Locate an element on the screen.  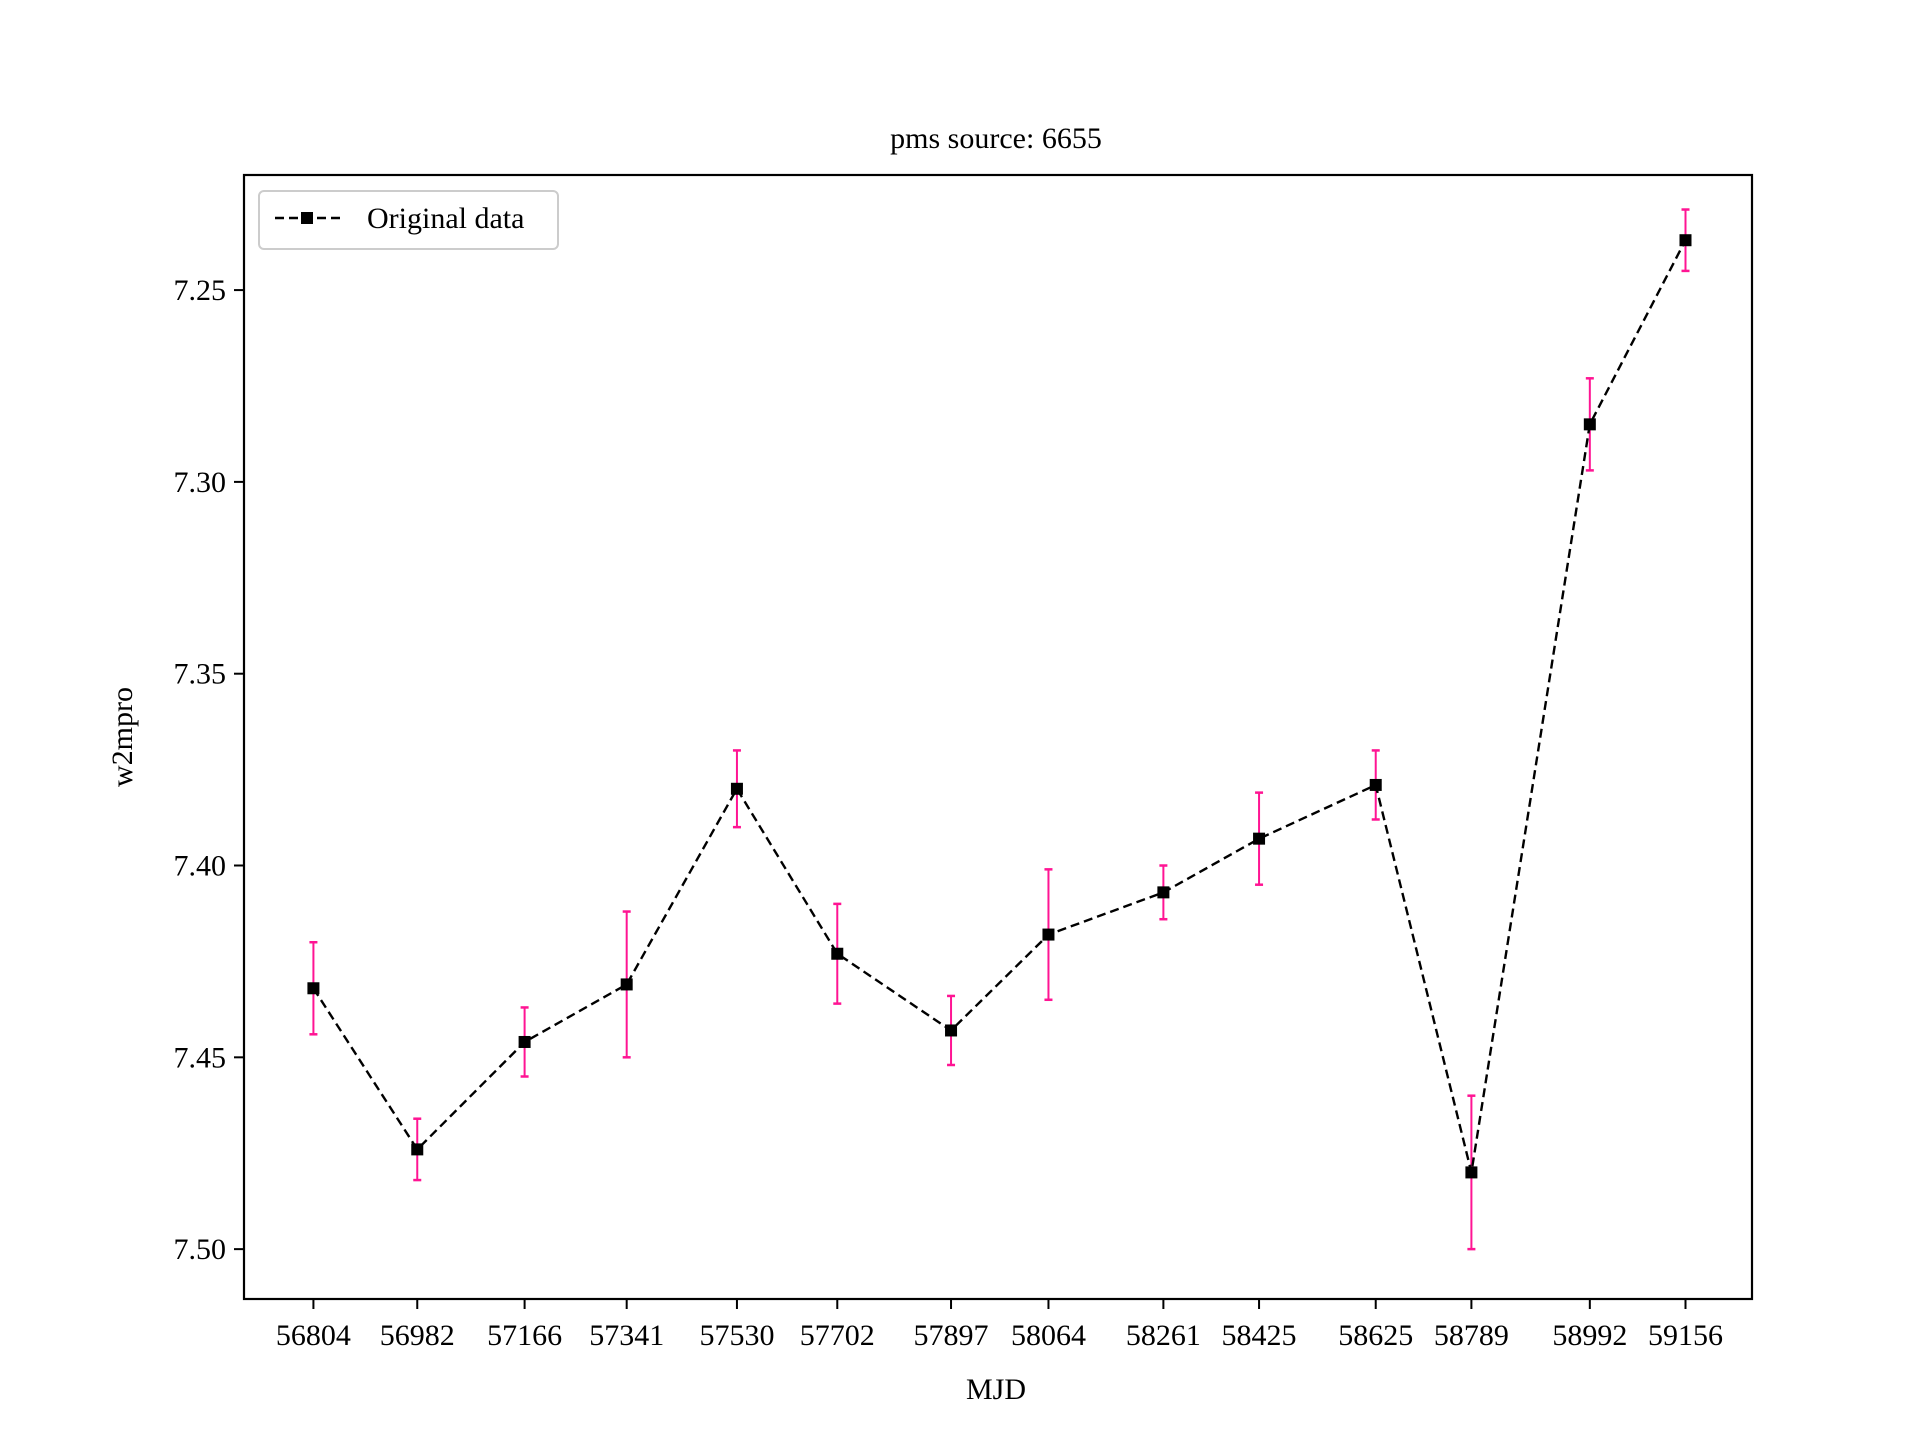
x-tick-label: 57341 is located at coordinates (626, 1335).